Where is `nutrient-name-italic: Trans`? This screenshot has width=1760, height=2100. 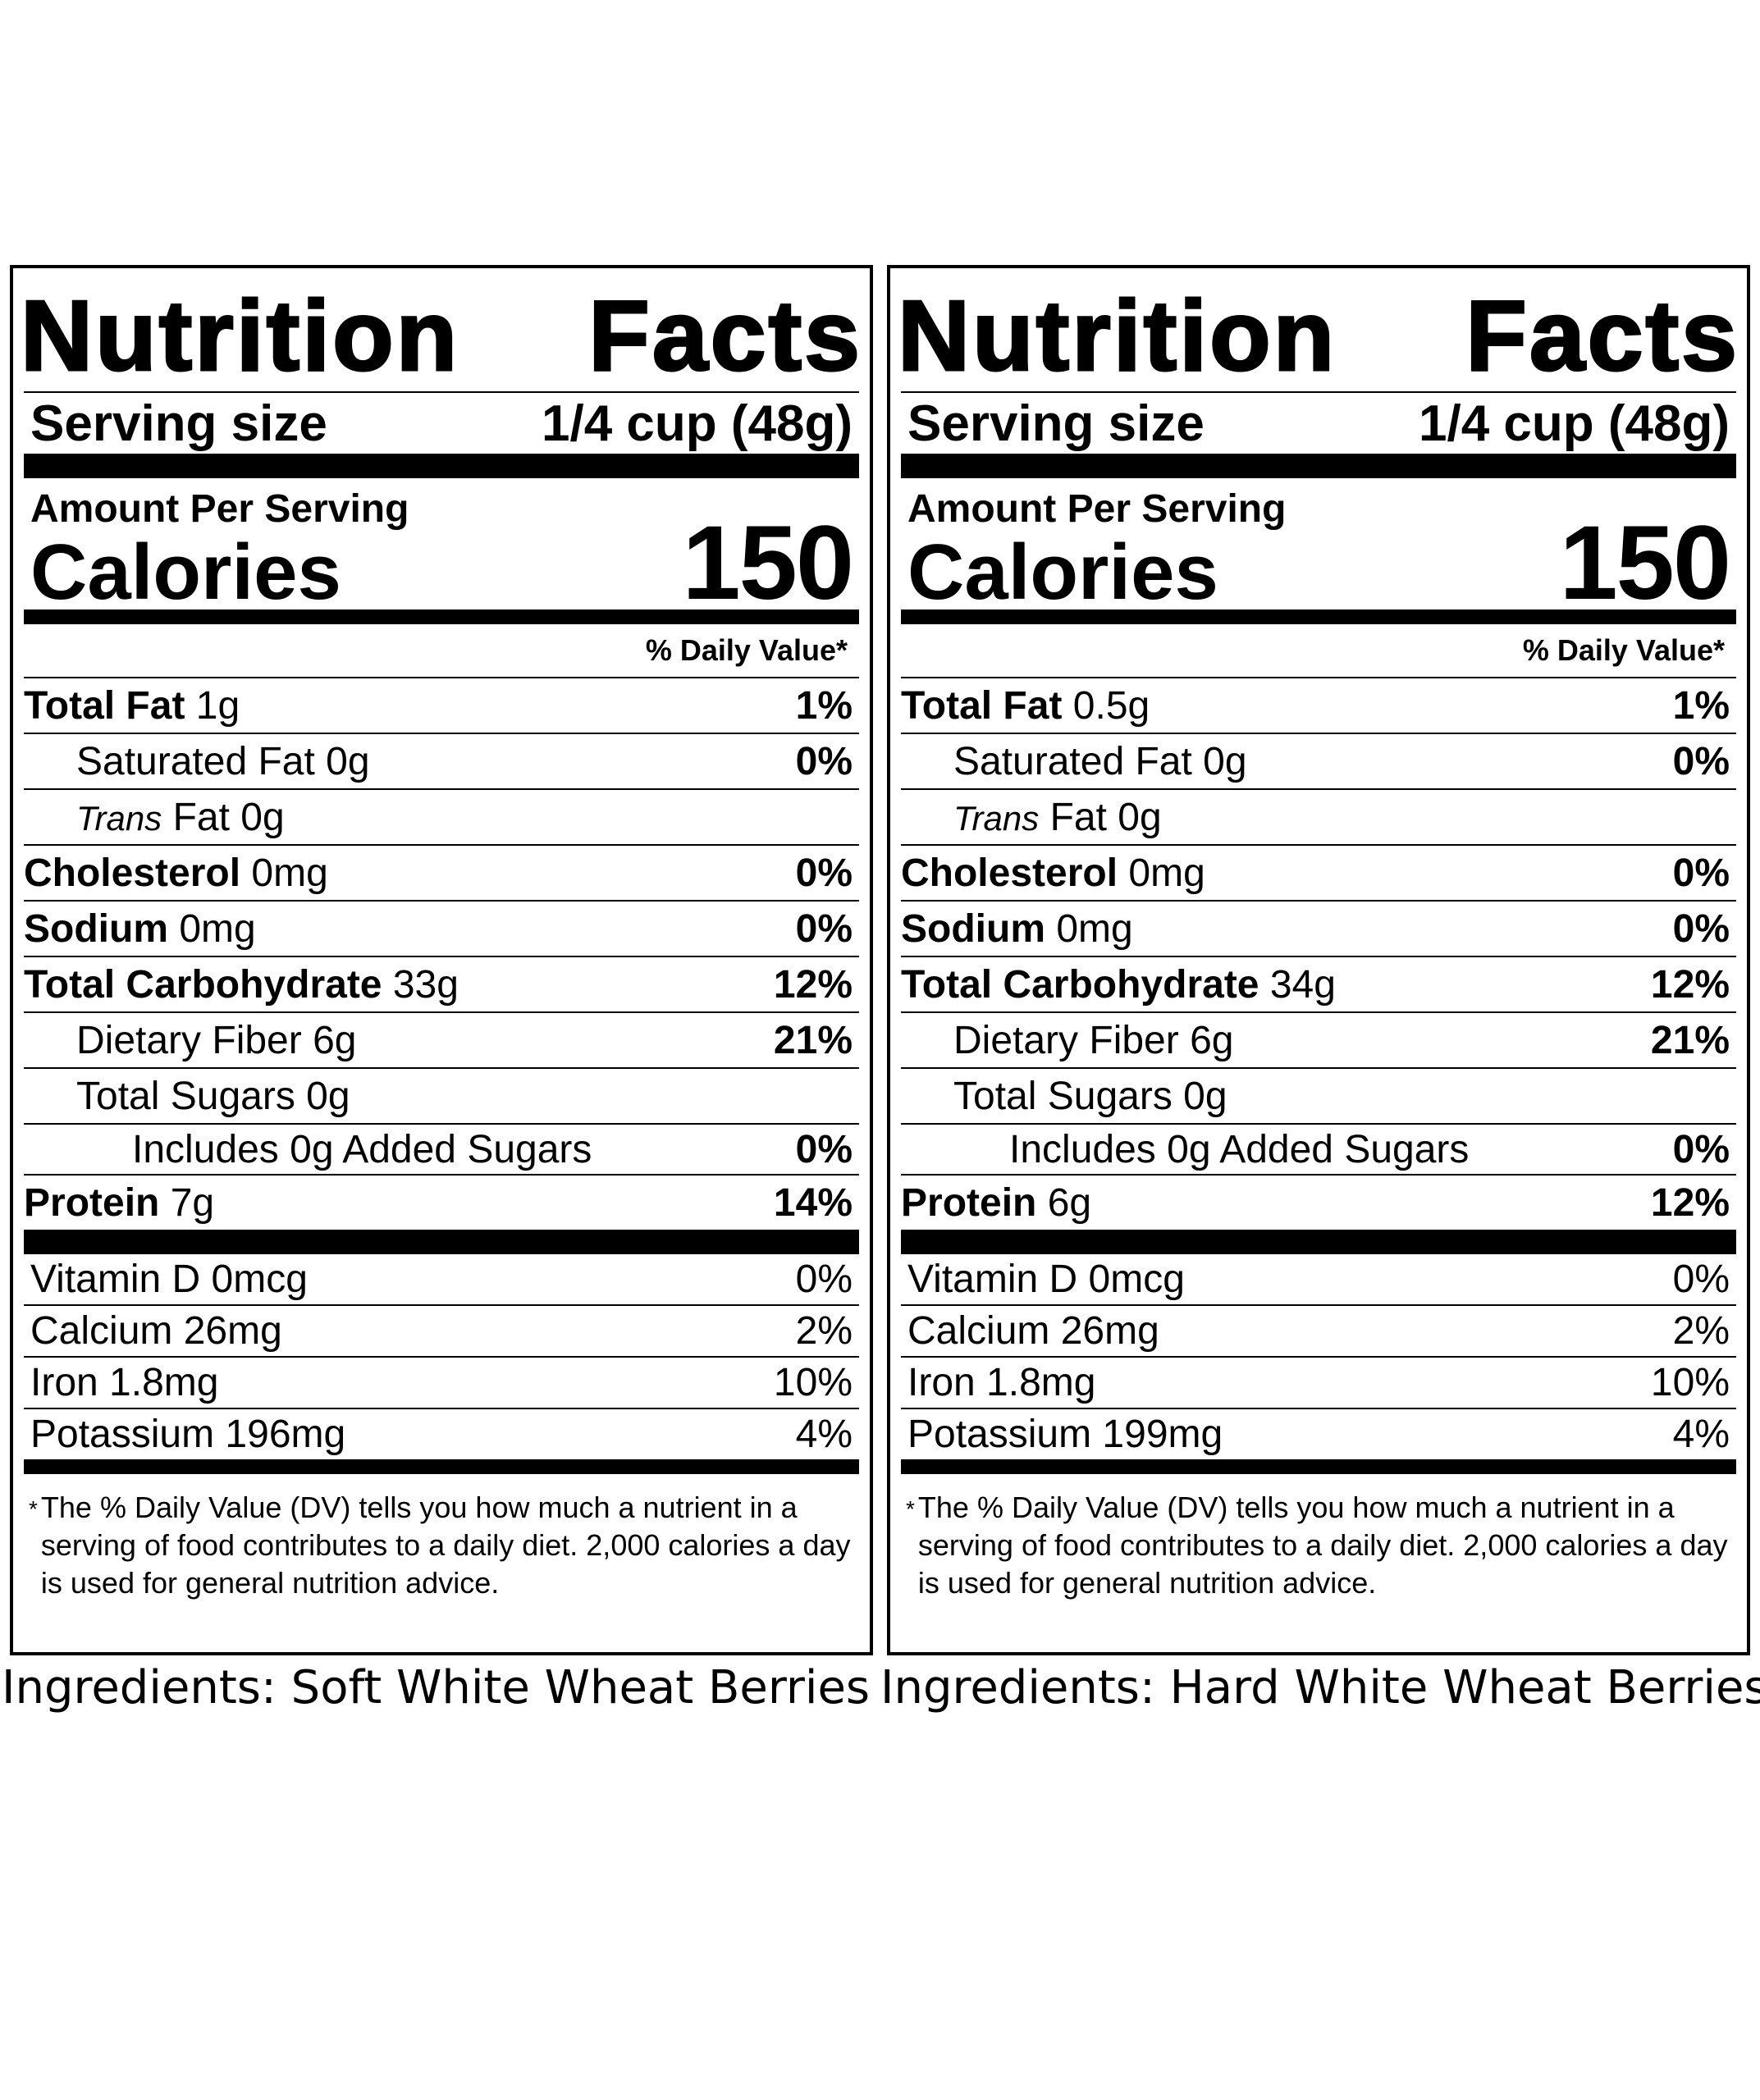
nutrient-name-italic: Trans is located at coordinates (119, 818).